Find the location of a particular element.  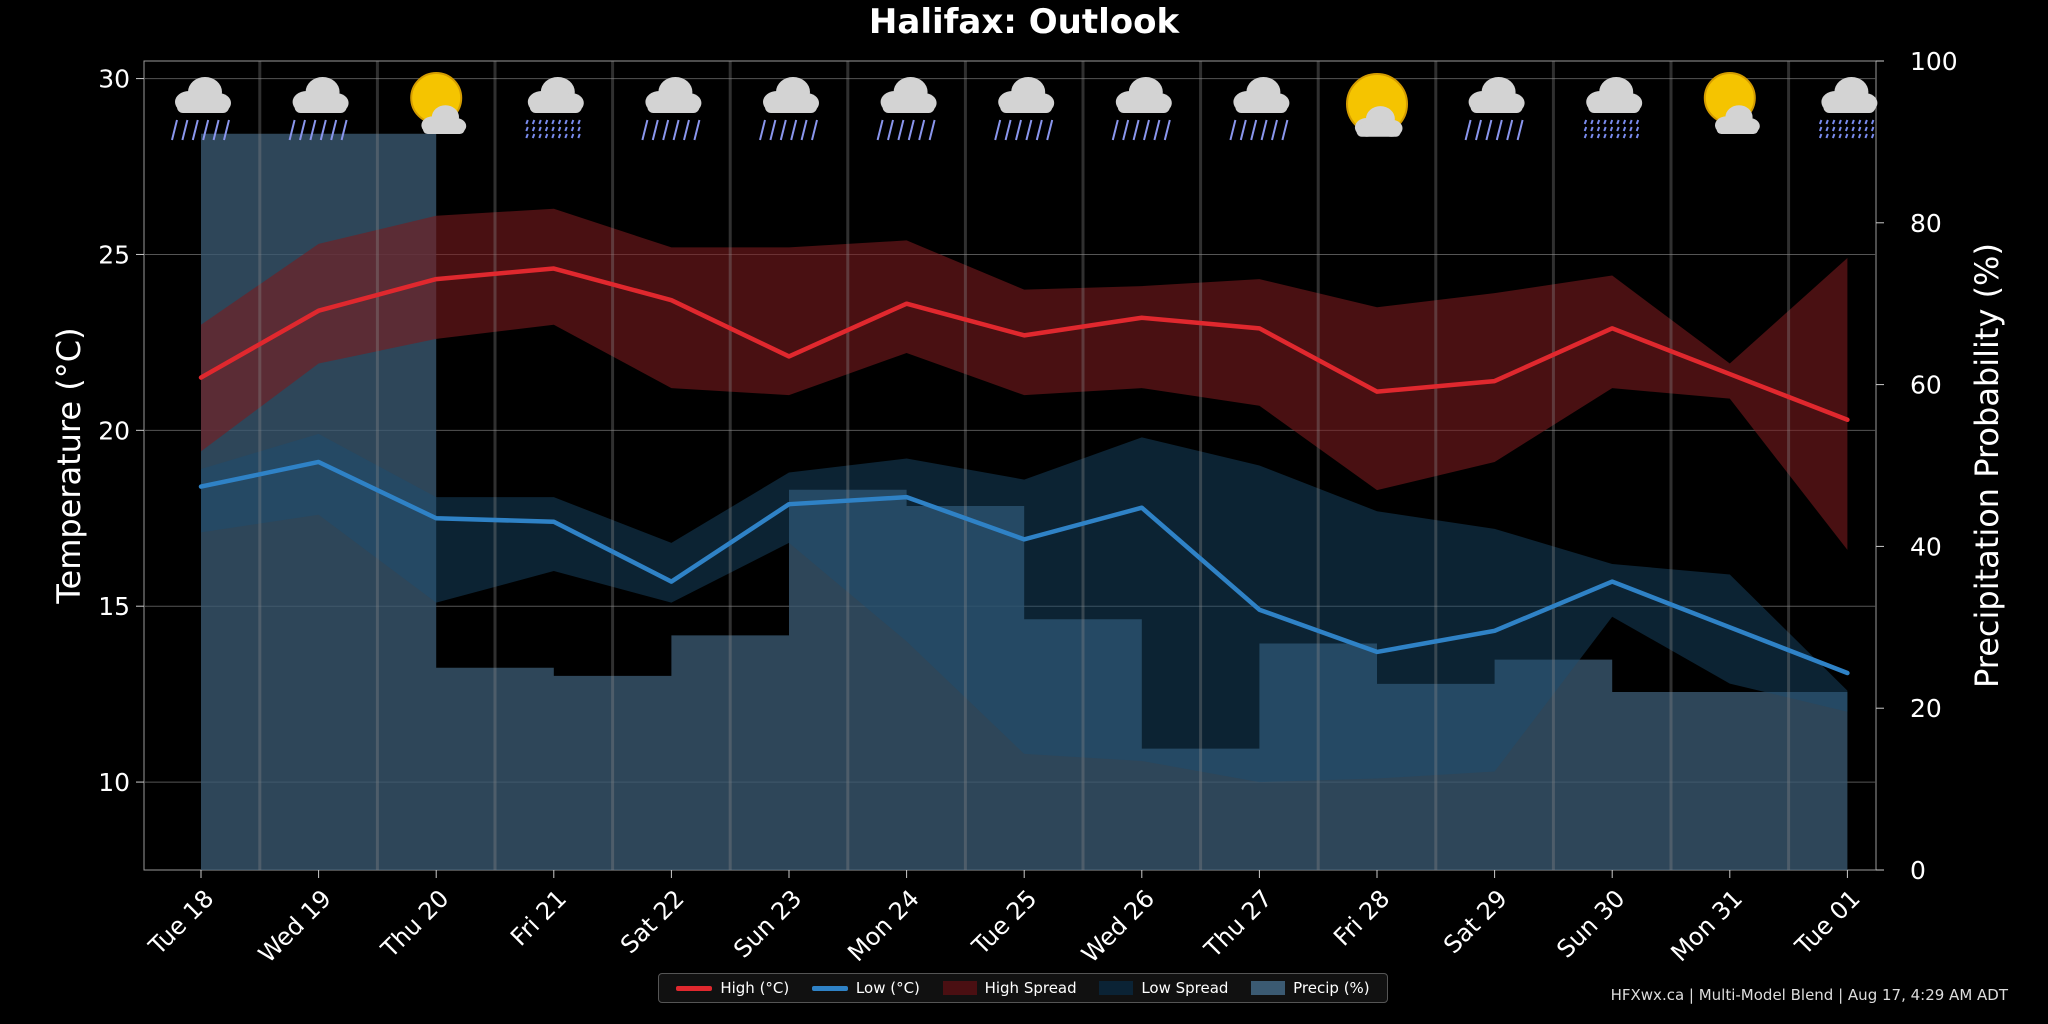

legend-swatch-high-spread is located at coordinates (959, 988).